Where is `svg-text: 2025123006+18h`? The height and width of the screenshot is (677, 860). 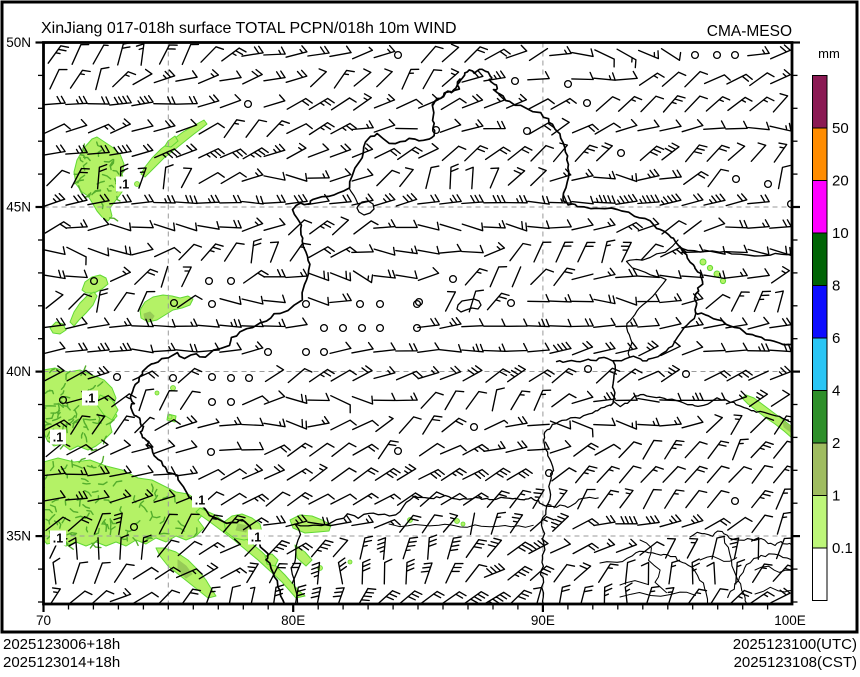
svg-text: 2025123006+18h is located at coordinates (61, 644).